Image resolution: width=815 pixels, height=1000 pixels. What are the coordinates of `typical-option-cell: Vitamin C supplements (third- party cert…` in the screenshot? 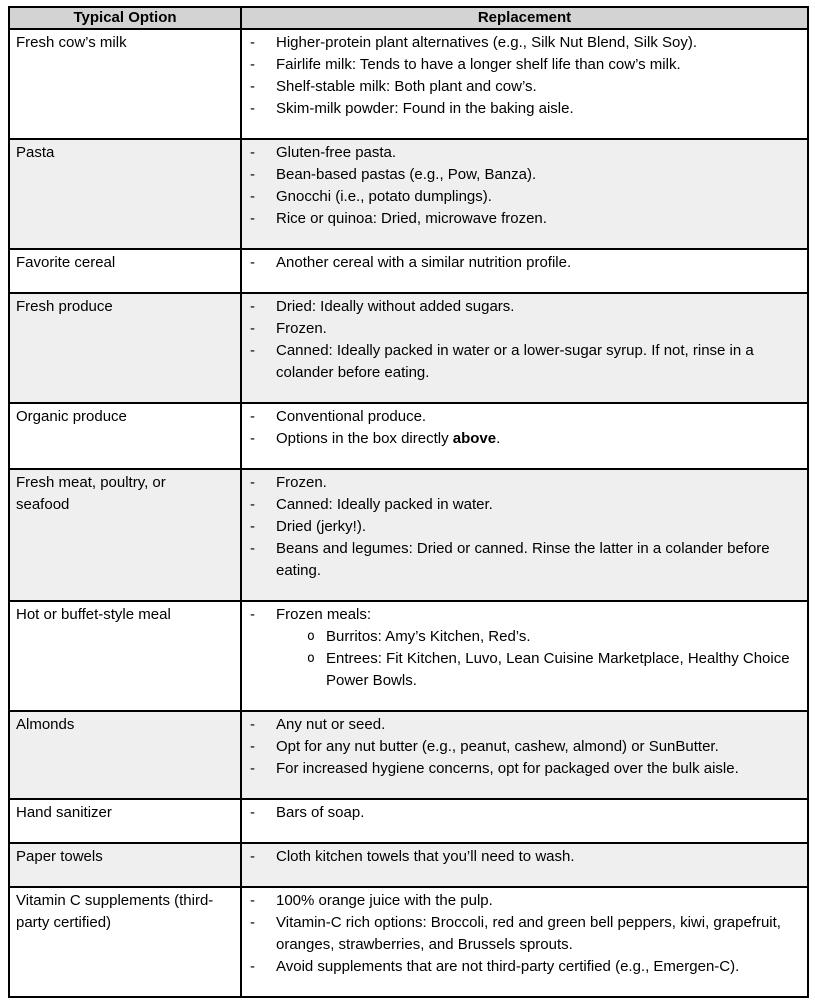 It's located at (125, 942).